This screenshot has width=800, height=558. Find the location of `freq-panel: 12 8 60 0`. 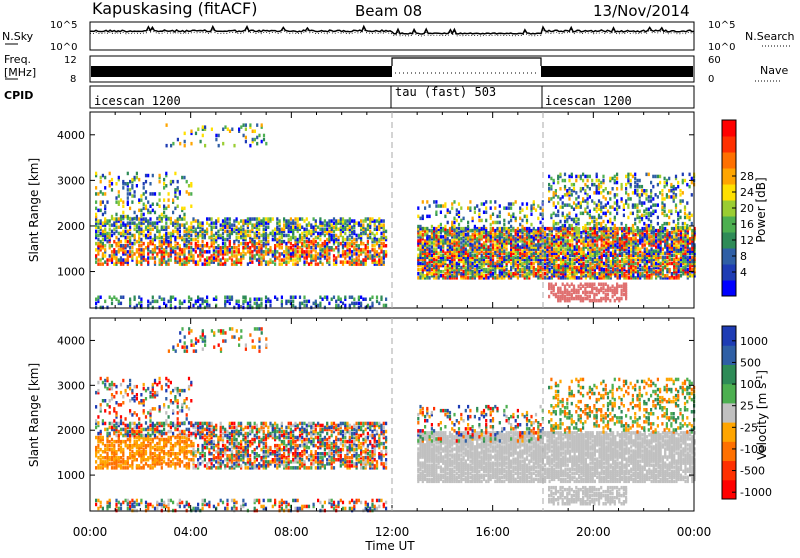

freq-panel: 12 8 60 0 is located at coordinates (392, 70).